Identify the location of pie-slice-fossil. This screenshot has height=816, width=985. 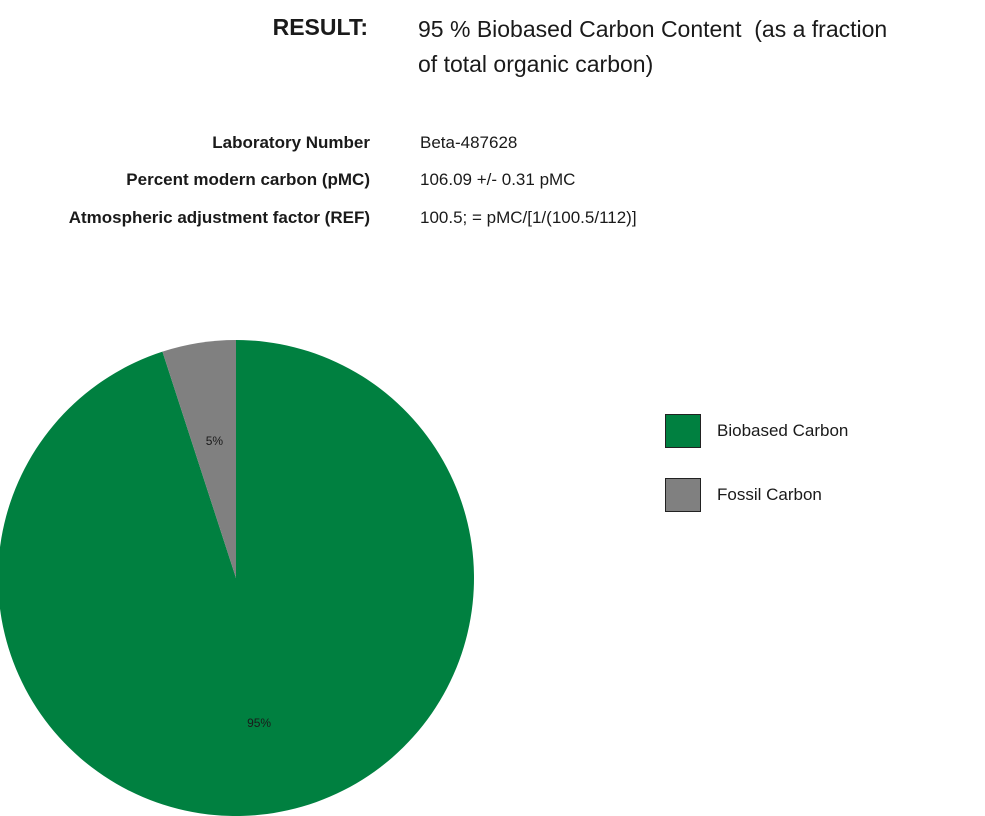
(199, 459).